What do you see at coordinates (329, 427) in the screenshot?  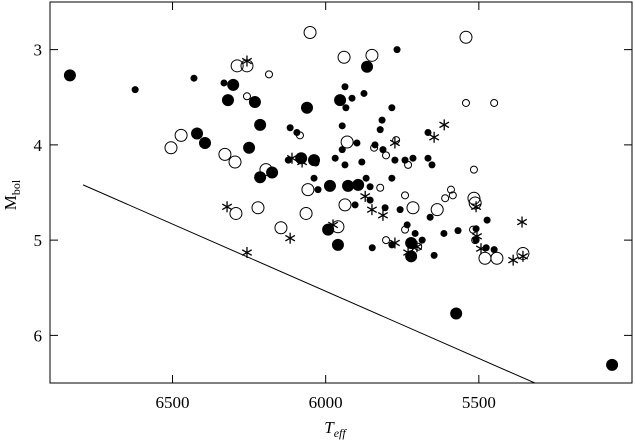 I see `x-label-main: T` at bounding box center [329, 427].